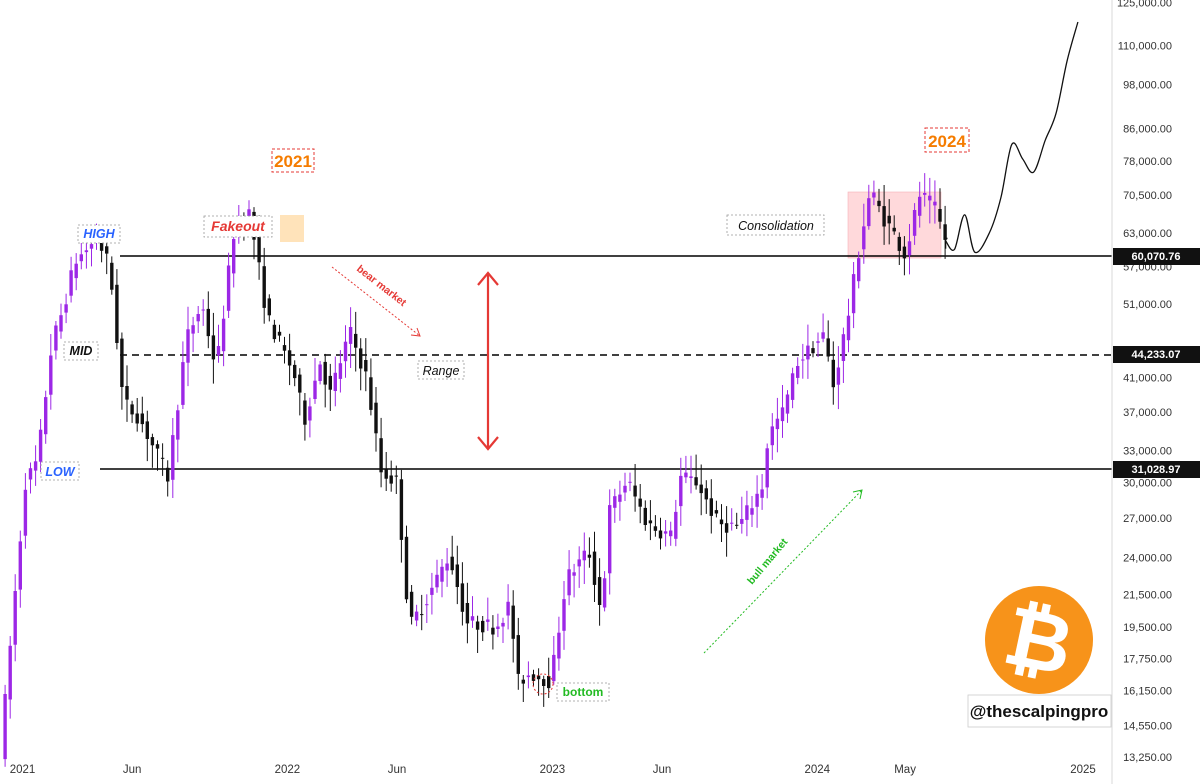 The width and height of the screenshot is (1200, 784). I want to click on mid-label-text: MID, so click(81, 351).